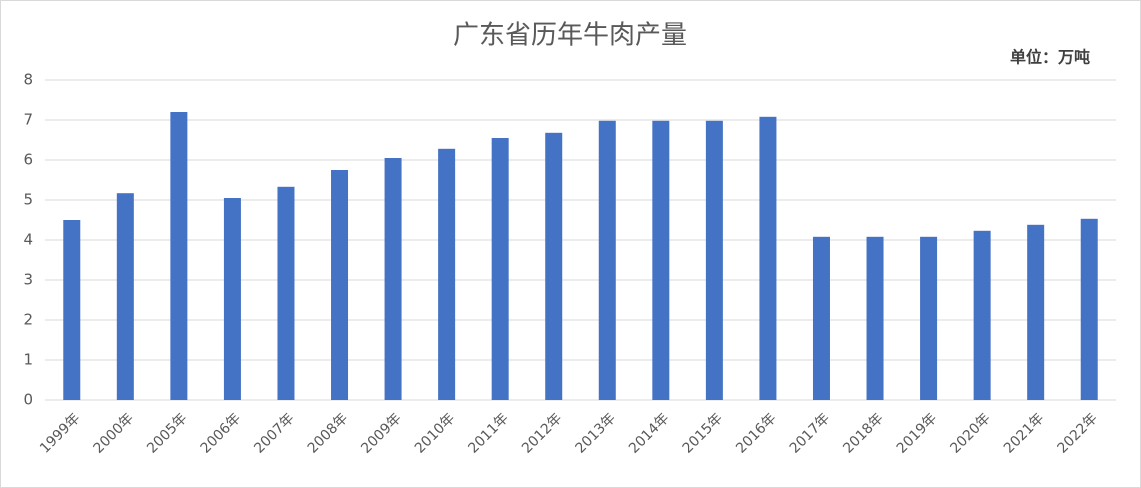  What do you see at coordinates (28, 400) in the screenshot?
I see `y-tick-label: 0` at bounding box center [28, 400].